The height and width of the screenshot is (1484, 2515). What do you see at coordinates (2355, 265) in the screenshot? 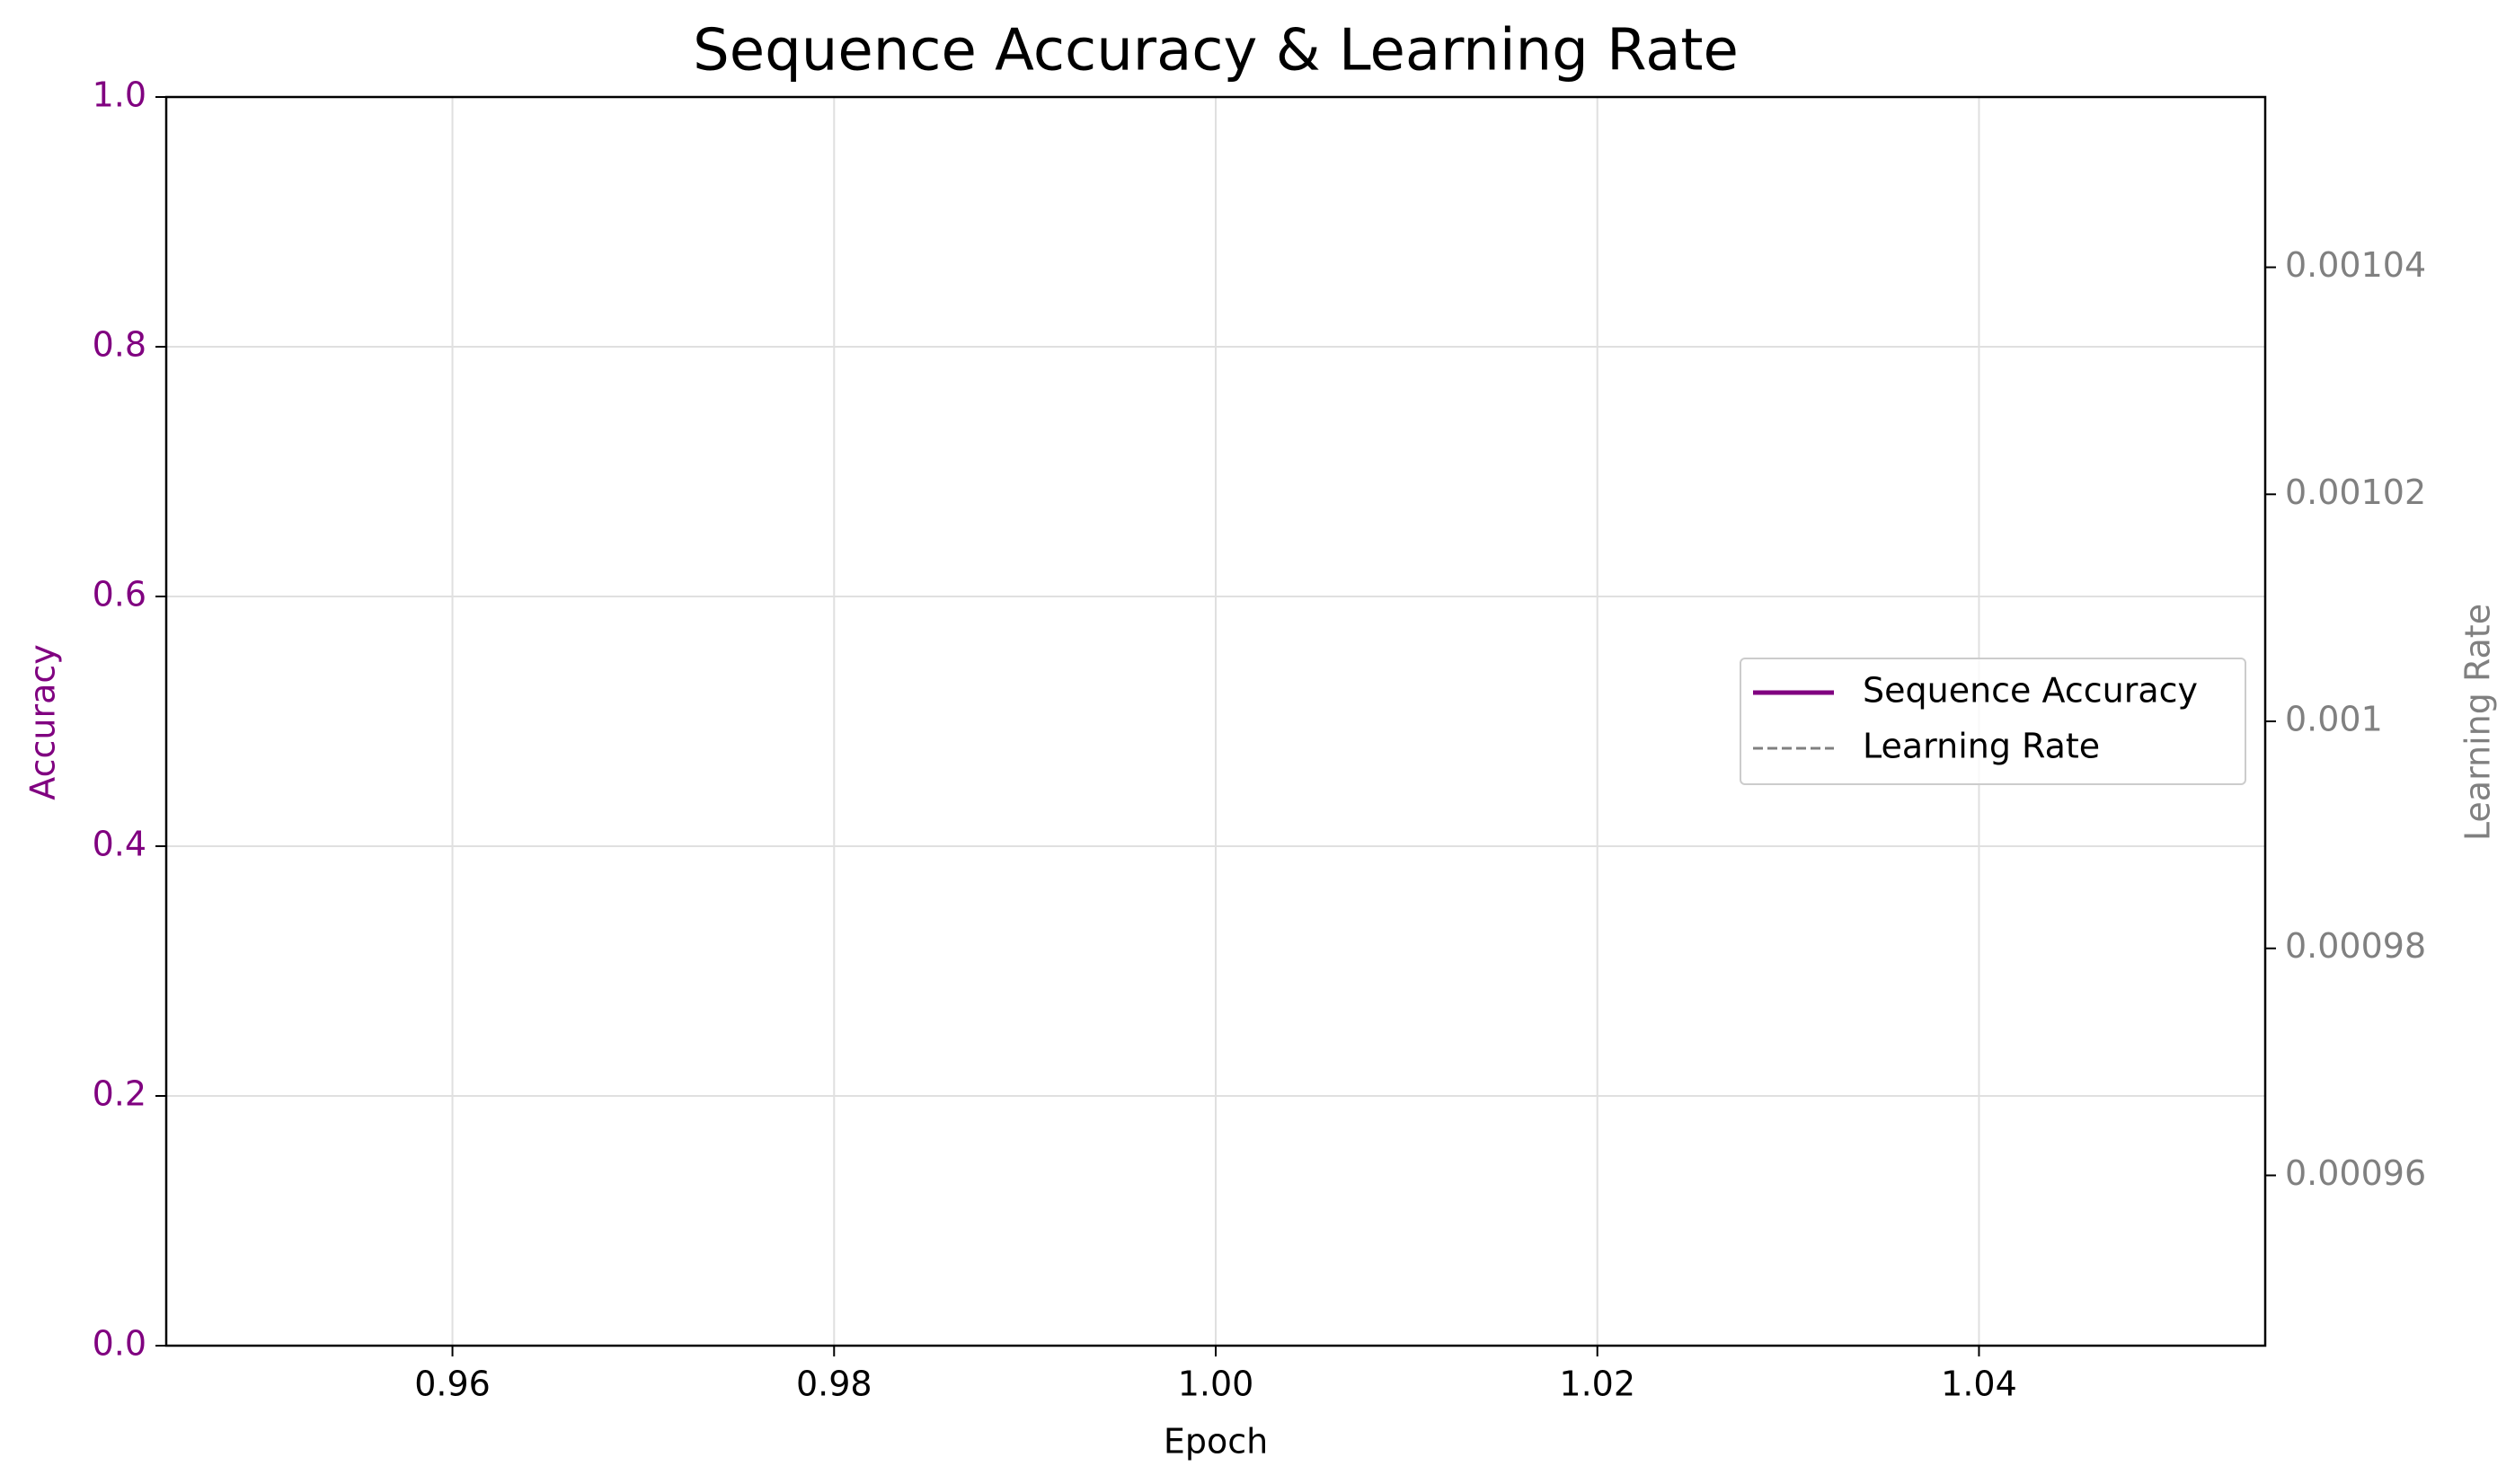
I see `y2-tick-label: 0.00104` at bounding box center [2355, 265].